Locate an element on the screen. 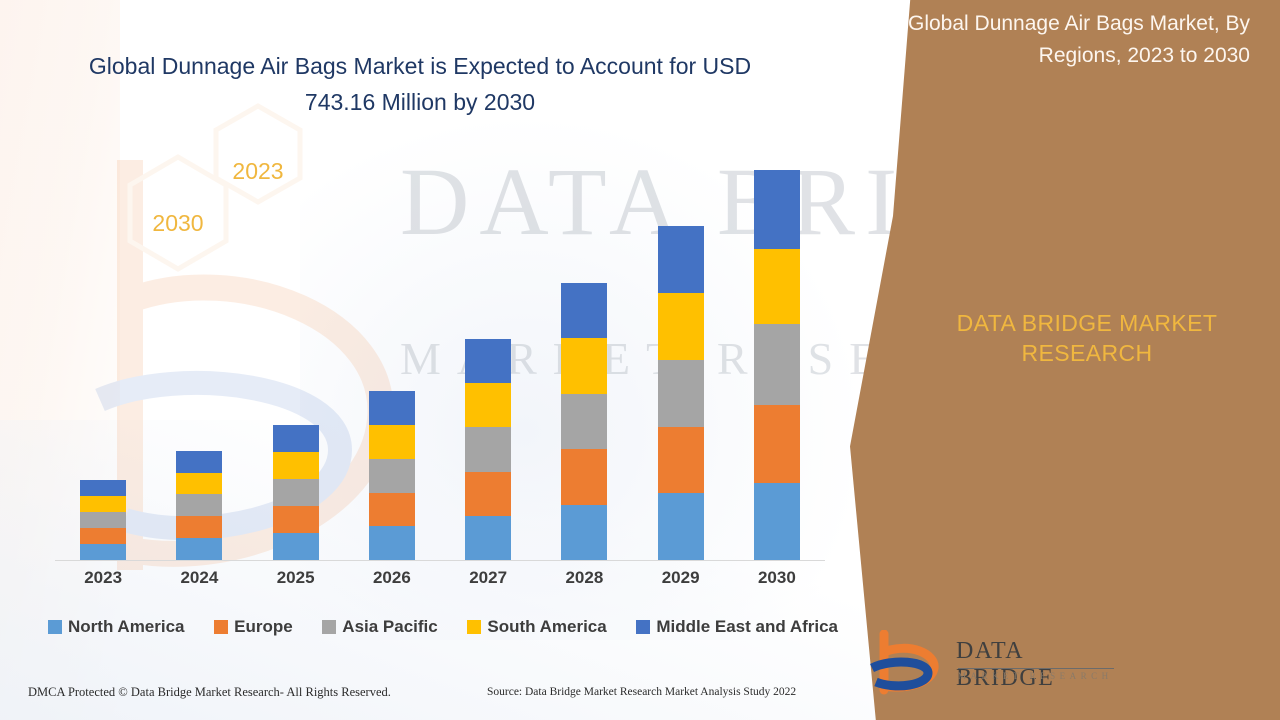 This screenshot has width=1280, height=720. x-axis-label: 2026 is located at coordinates (391, 577).